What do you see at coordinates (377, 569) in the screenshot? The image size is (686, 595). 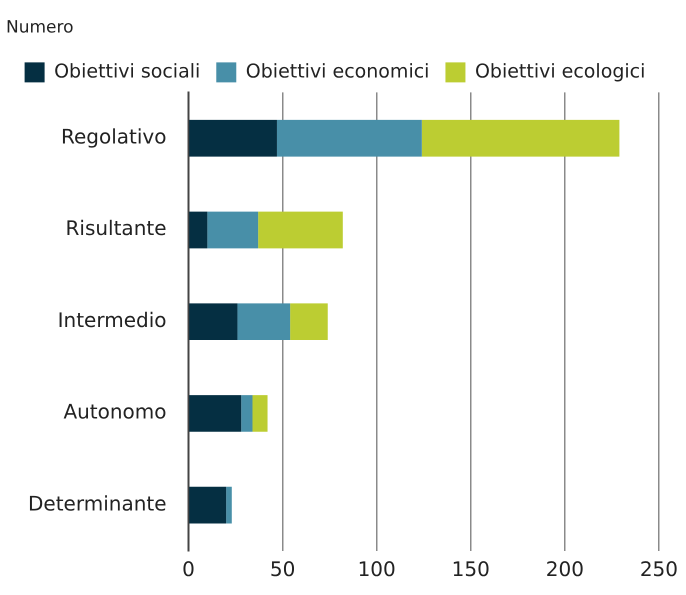 I see `x-tick-label: 100` at bounding box center [377, 569].